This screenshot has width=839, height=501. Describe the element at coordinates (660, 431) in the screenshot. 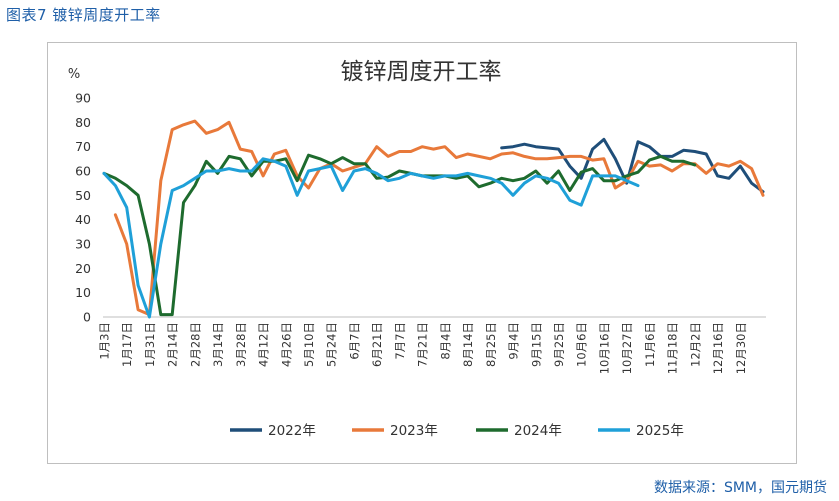

I see `legend-label: 2025年` at that location.